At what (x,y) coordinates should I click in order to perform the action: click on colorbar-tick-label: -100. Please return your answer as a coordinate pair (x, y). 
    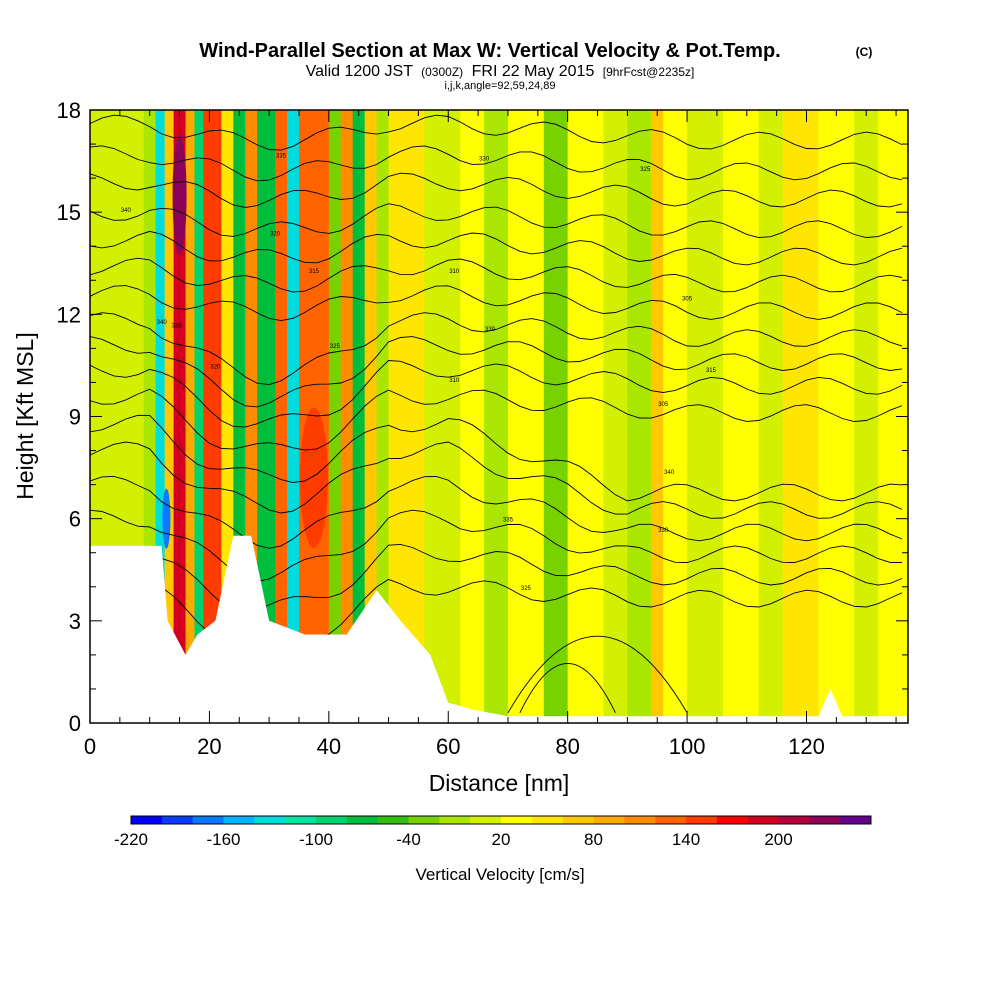
    Looking at the image, I should click on (316, 839).